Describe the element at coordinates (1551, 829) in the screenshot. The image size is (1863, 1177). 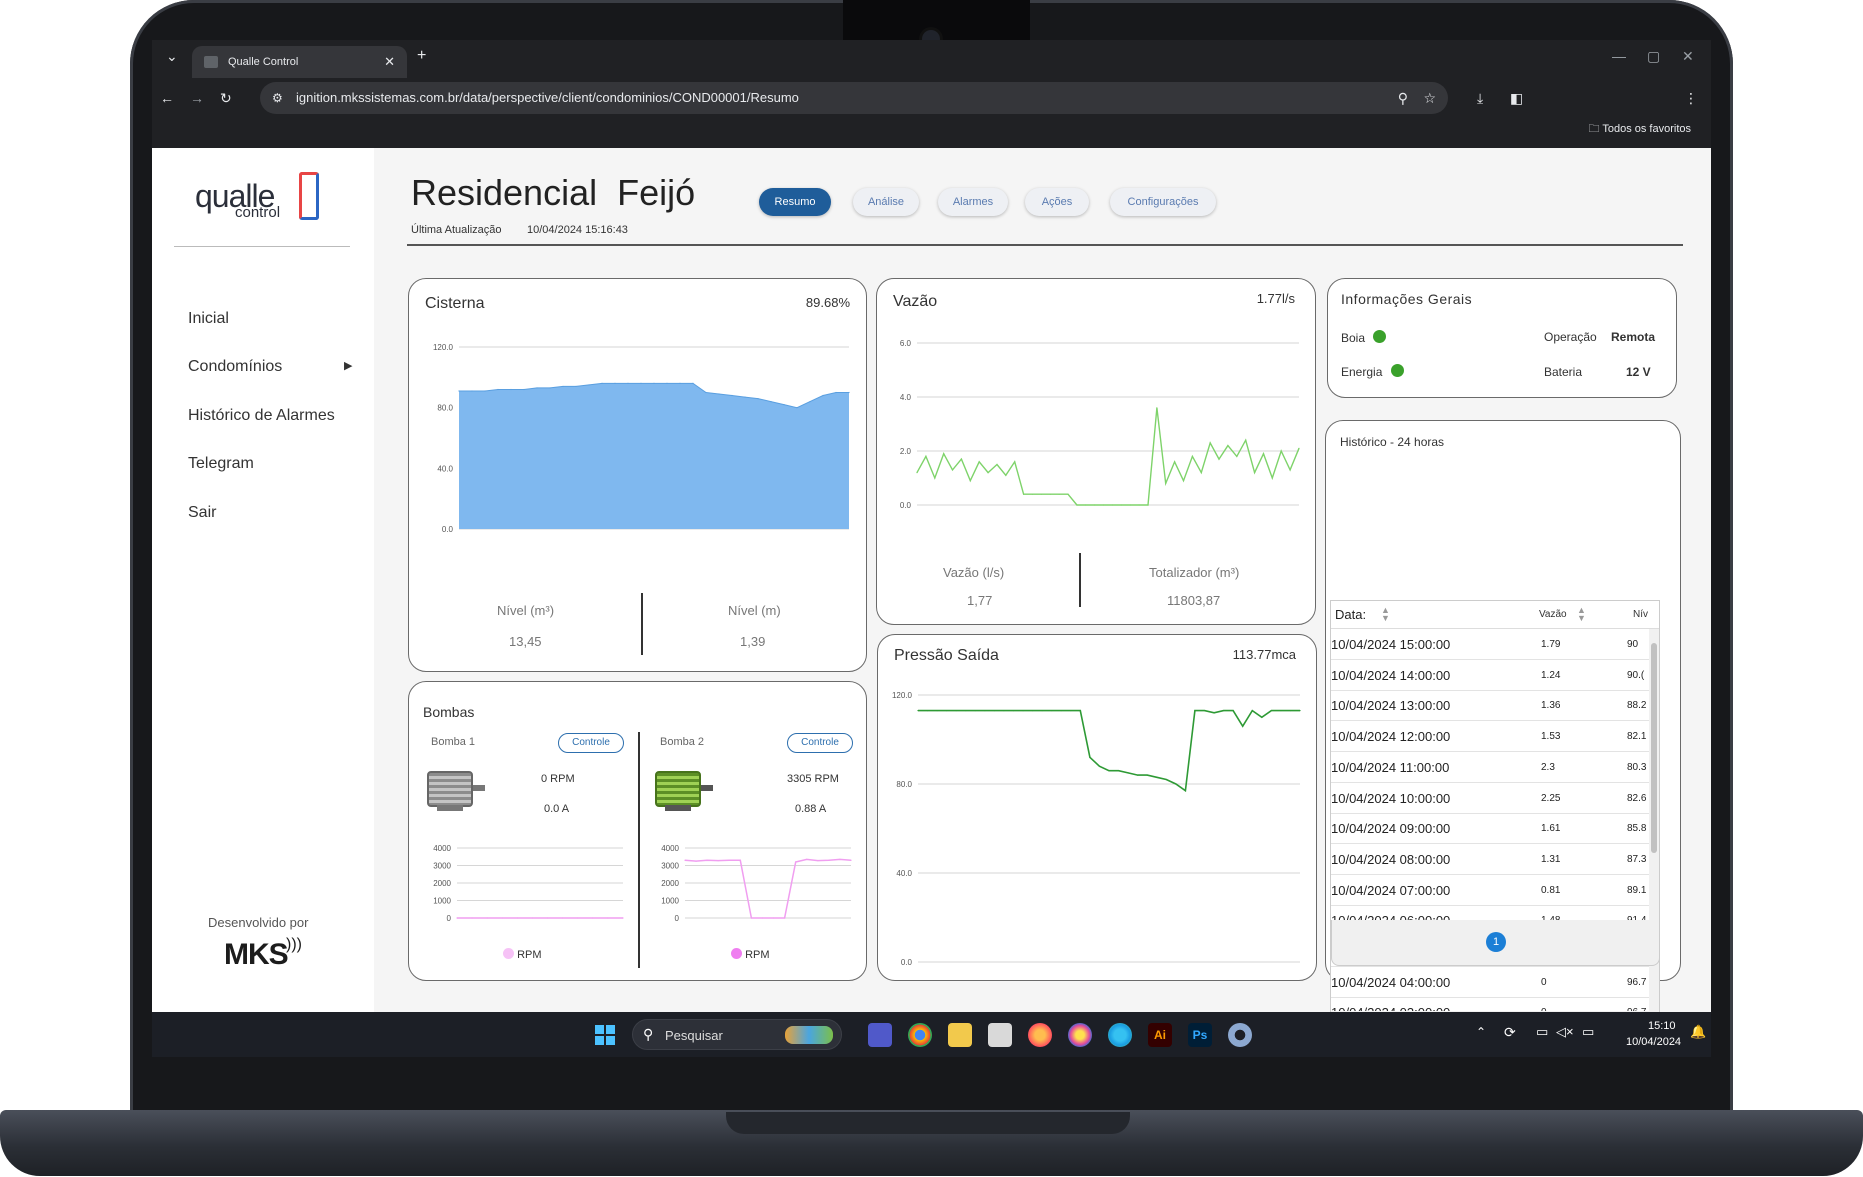
I see `cell-vazao: 1.61` at that location.